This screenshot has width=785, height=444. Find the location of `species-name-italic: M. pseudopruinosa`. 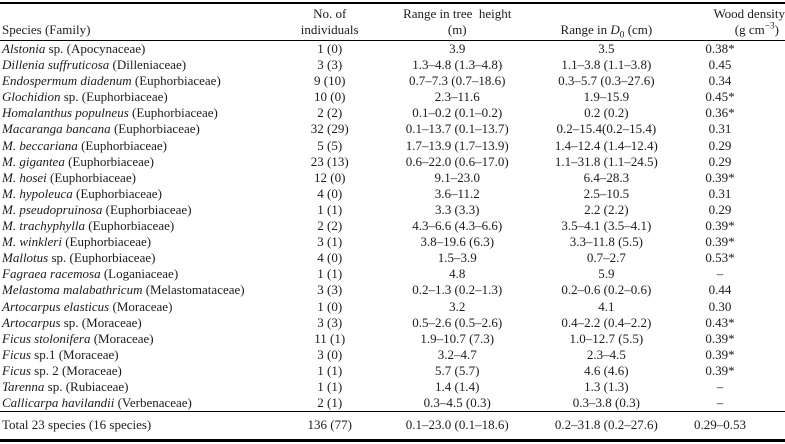

species-name-italic: M. pseudopruinosa is located at coordinates (52, 209).